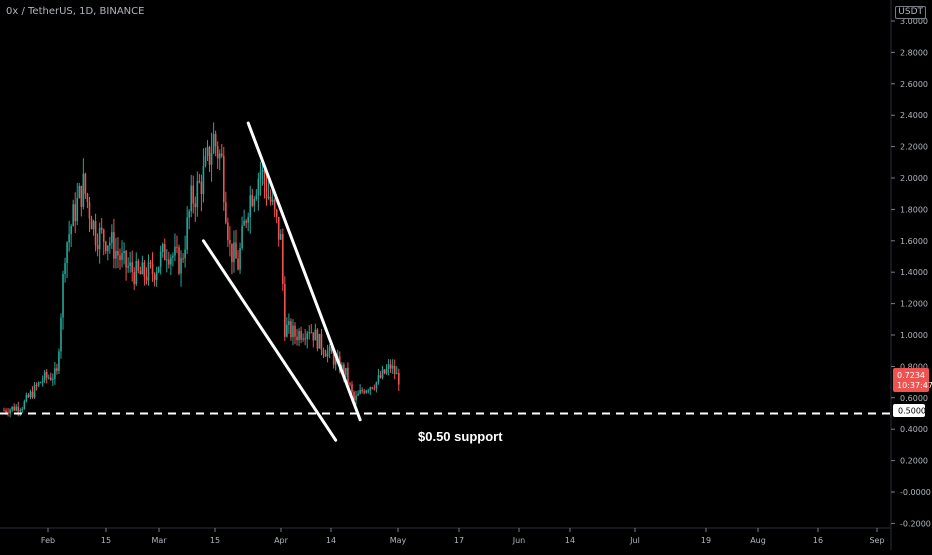  I want to click on time-tick-label: 16, so click(818, 540).